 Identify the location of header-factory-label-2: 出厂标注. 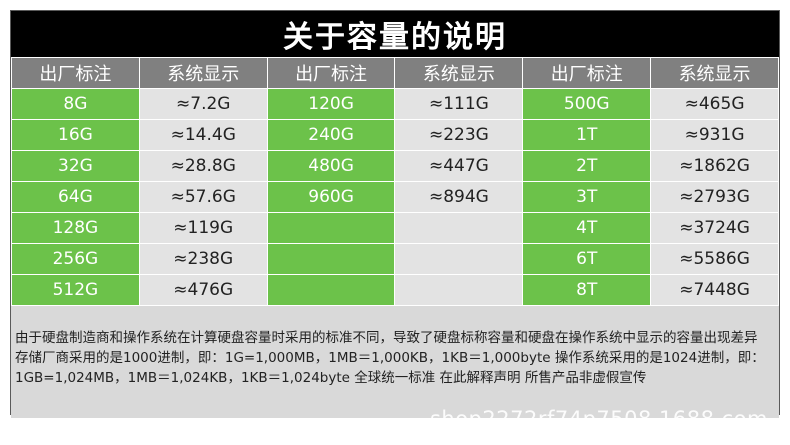
(331, 73).